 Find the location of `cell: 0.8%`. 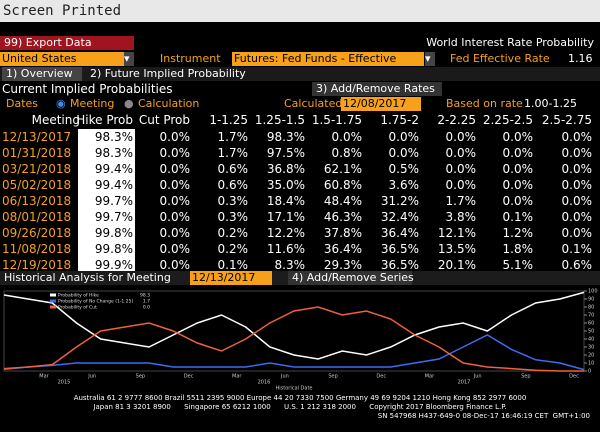

cell: 0.8% is located at coordinates (347, 153).